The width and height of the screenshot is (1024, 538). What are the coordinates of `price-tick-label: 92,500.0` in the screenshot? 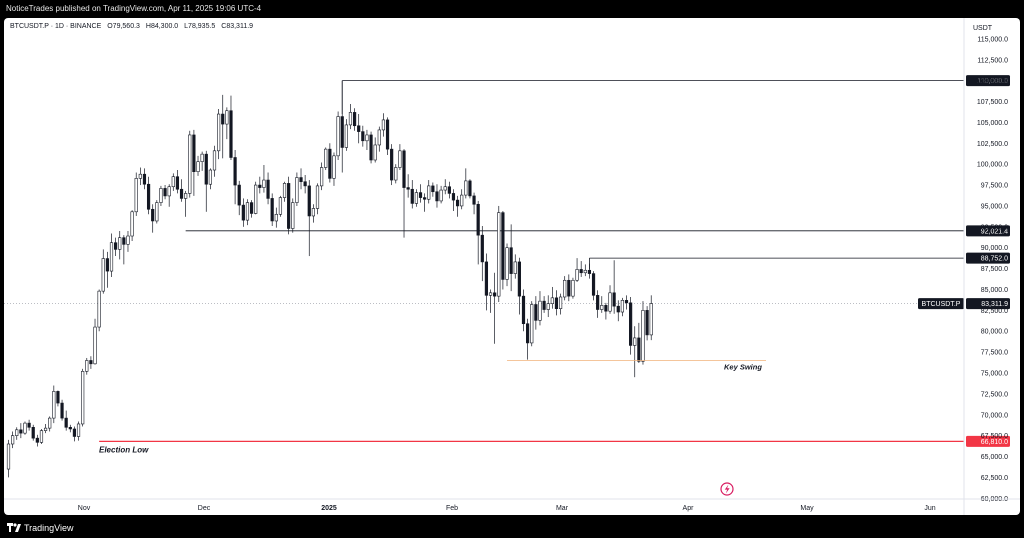 It's located at (994, 227).